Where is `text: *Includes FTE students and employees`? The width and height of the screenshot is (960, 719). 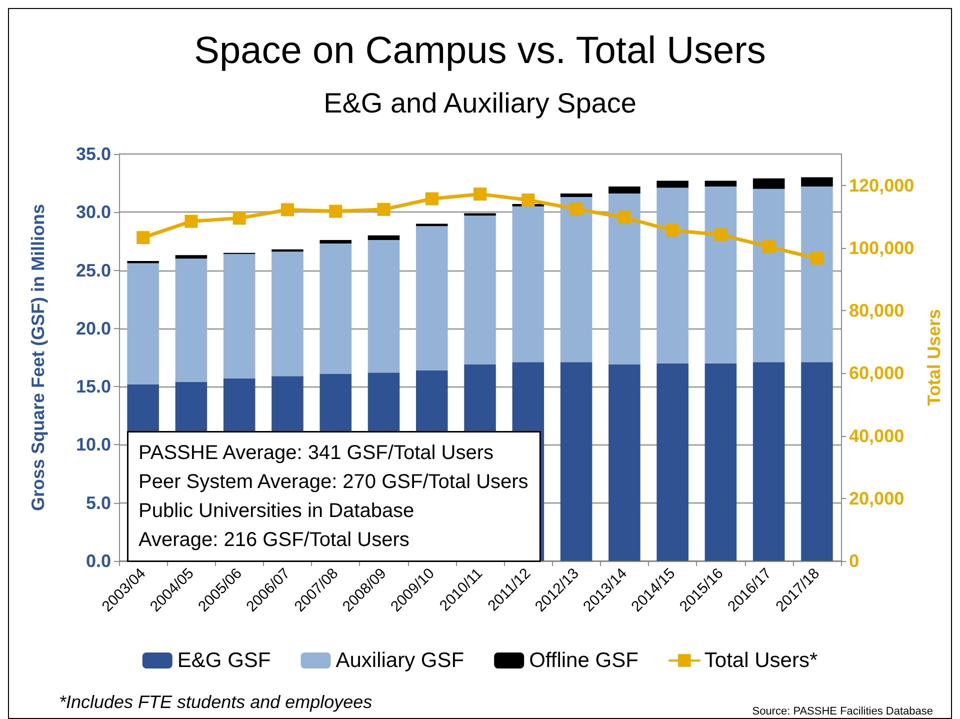
text: *Includes FTE students and employees is located at coordinates (215, 702).